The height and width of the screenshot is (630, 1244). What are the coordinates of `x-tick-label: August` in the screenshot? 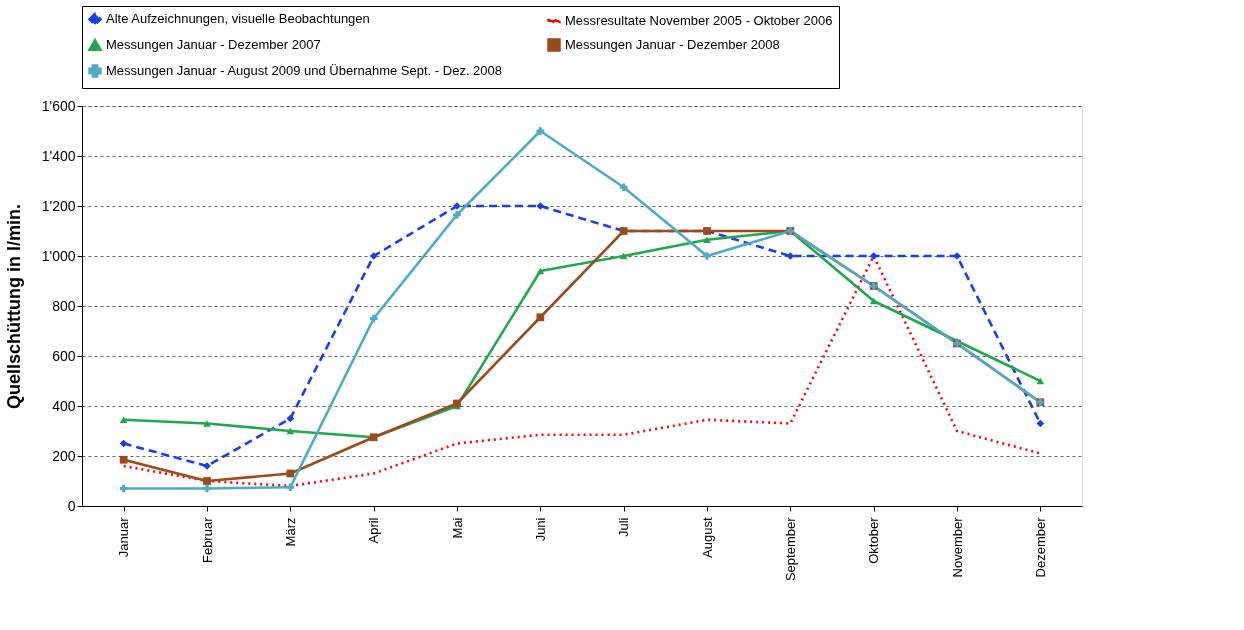 It's located at (707, 537).